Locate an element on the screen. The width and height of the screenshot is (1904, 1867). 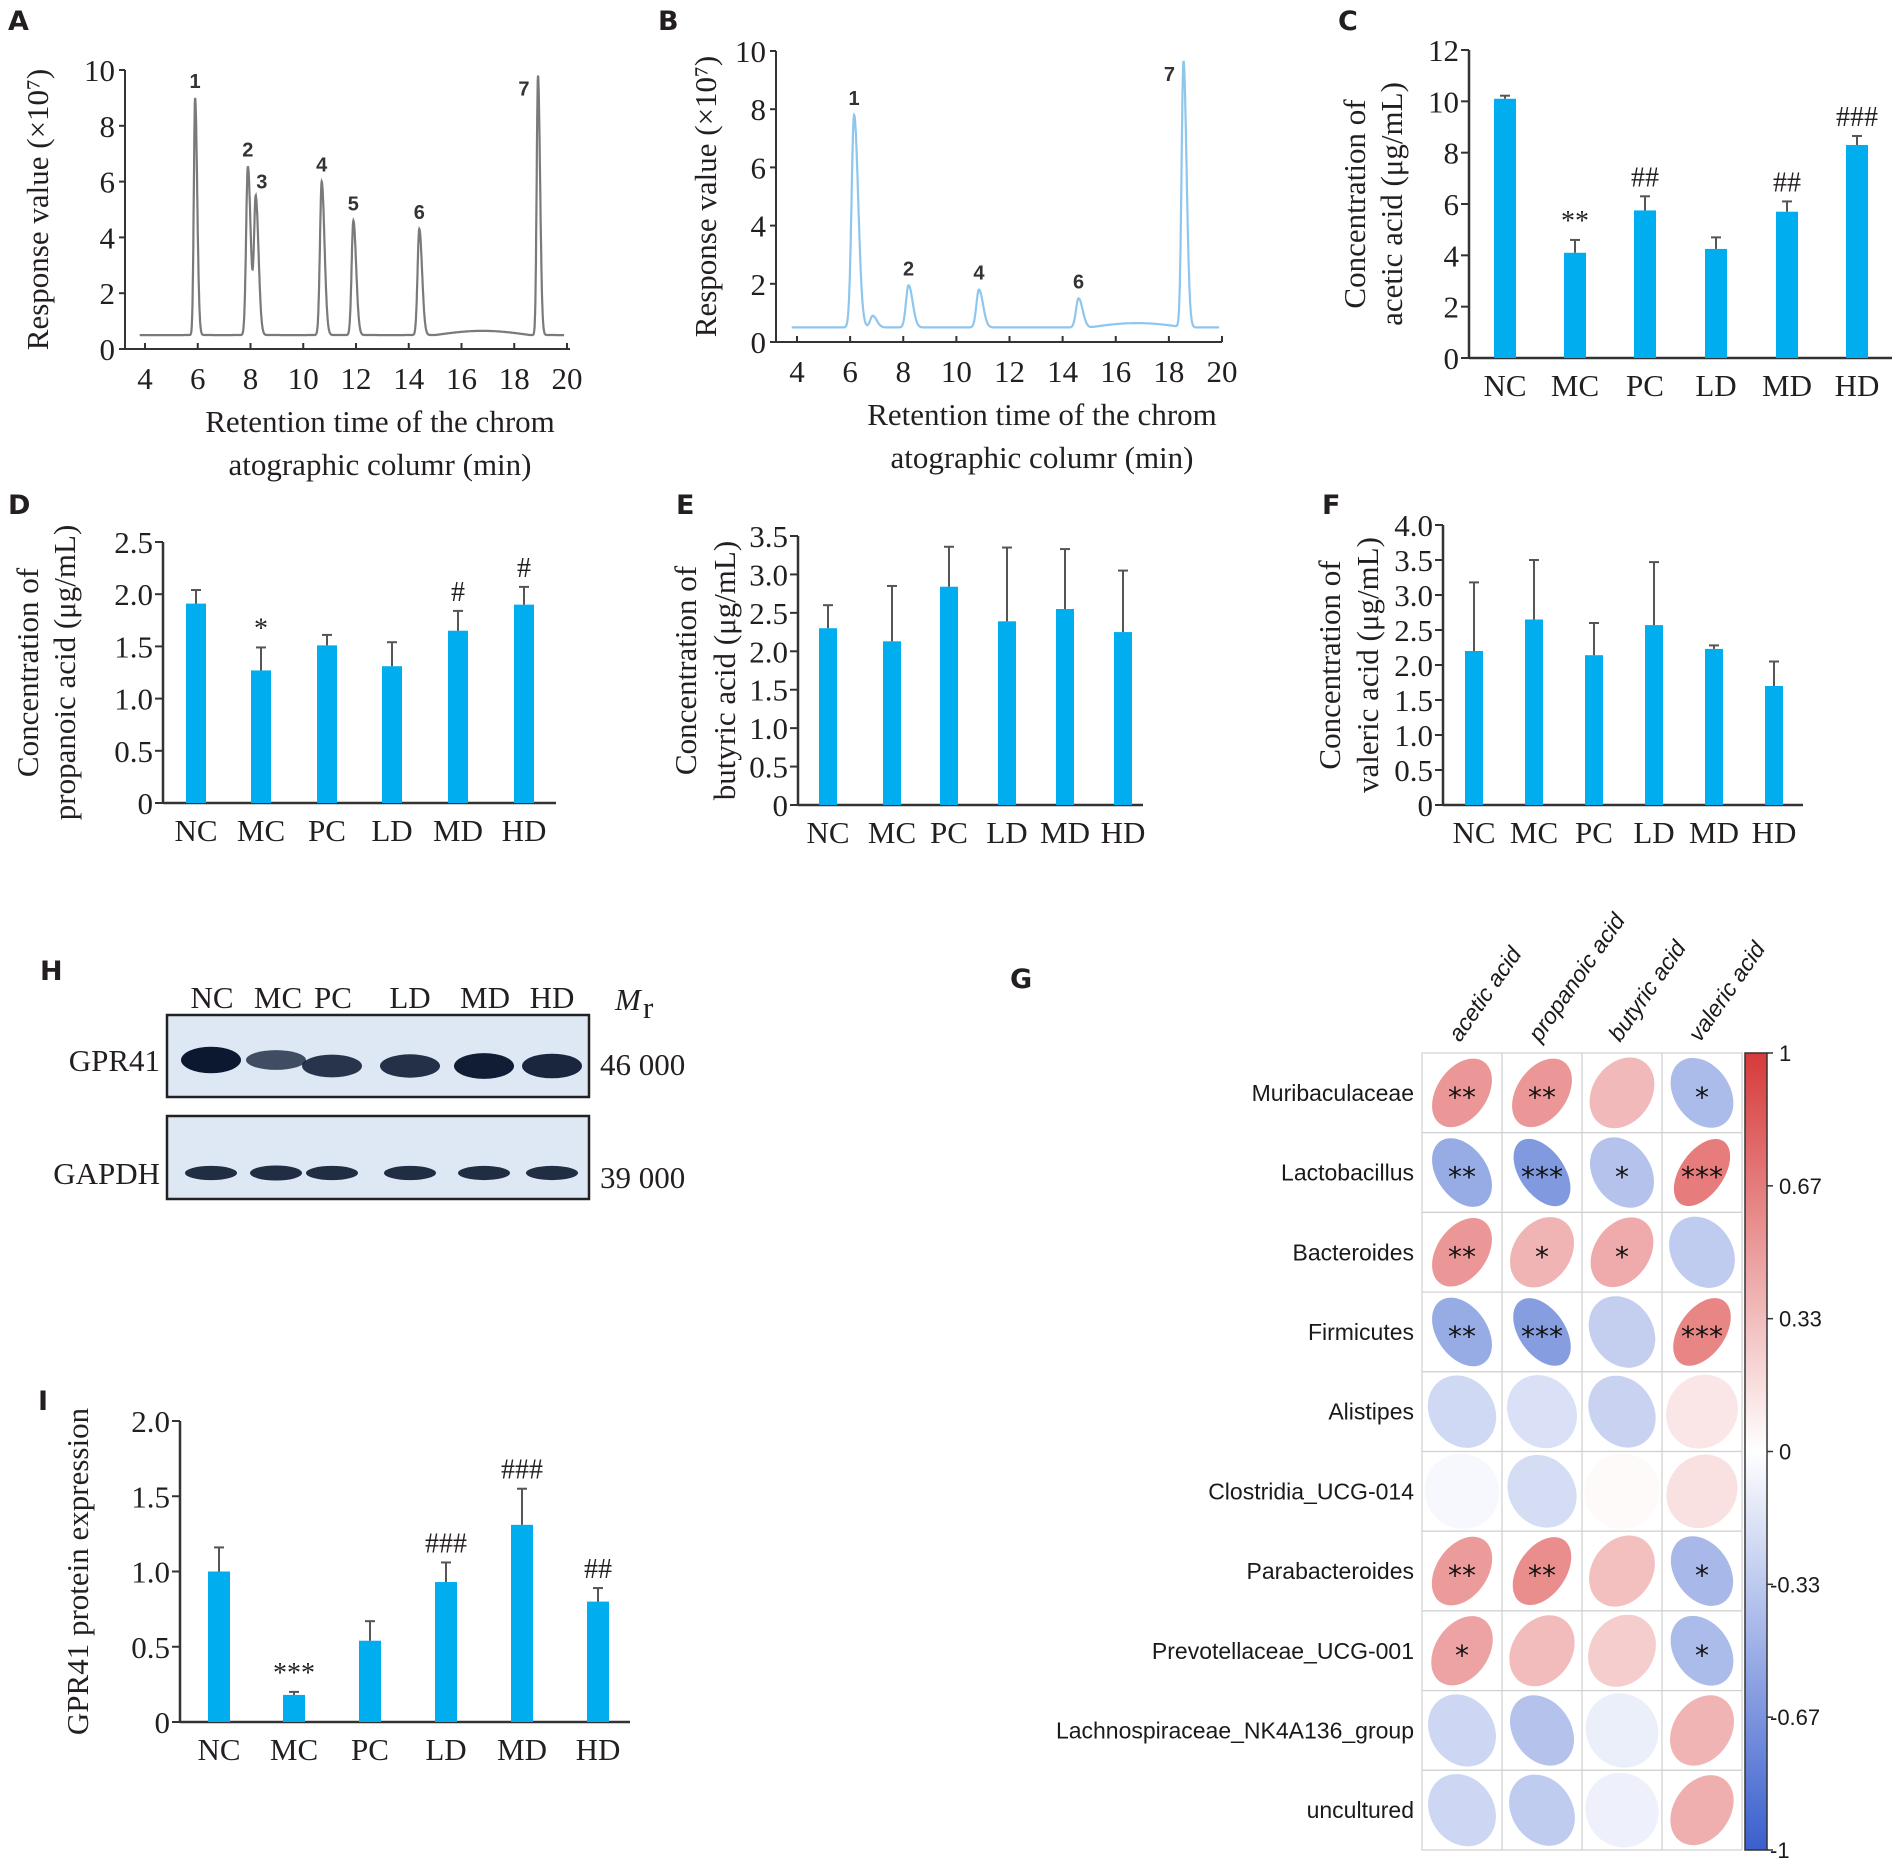
lane-label: HD is located at coordinates (552, 997).